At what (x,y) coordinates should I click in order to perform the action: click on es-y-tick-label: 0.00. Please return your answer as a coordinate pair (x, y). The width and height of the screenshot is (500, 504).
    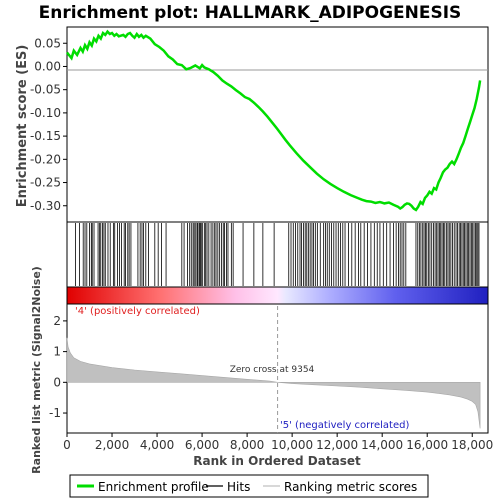
    Looking at the image, I should click on (47, 66).